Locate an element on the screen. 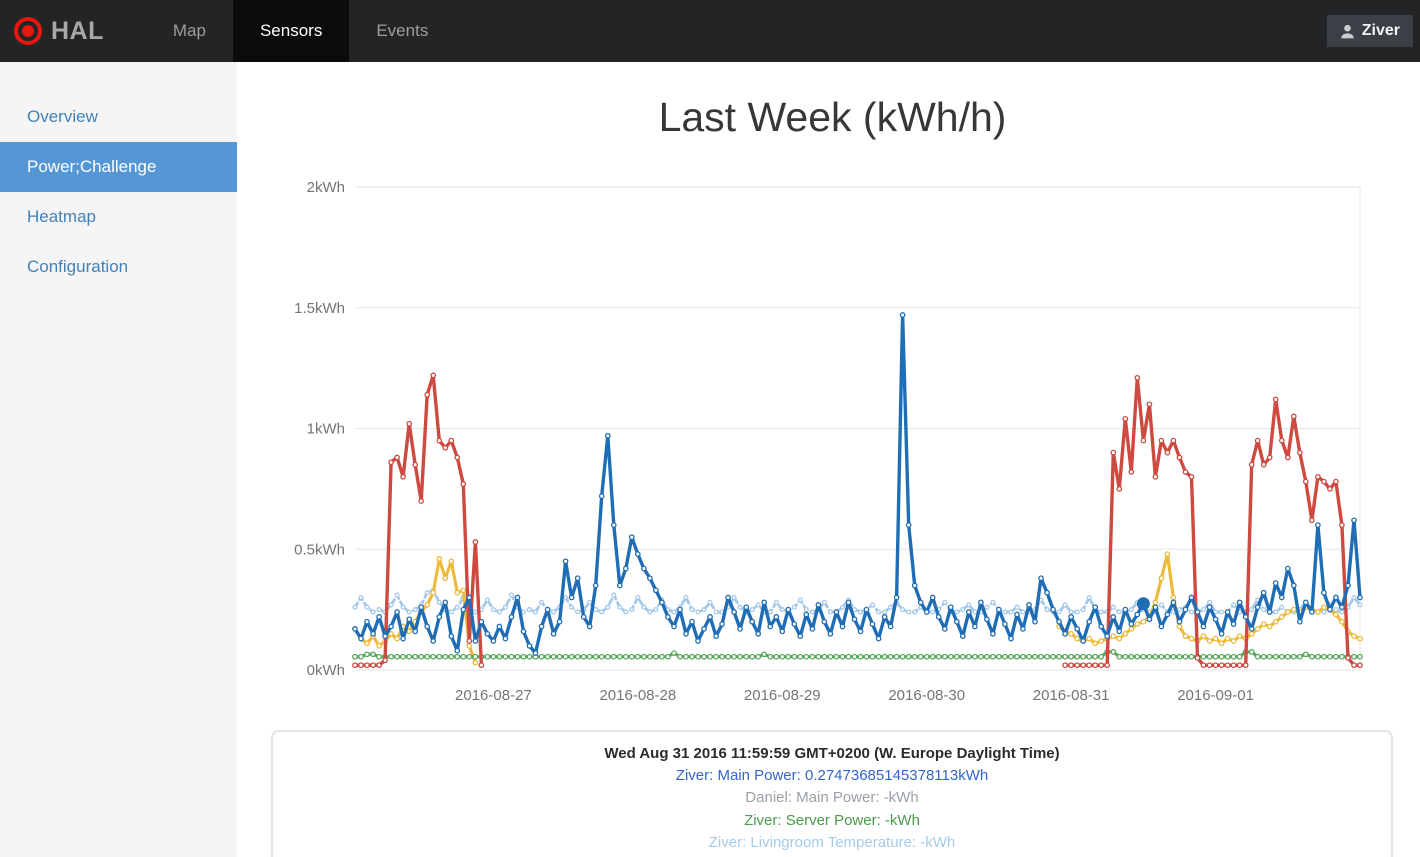  svg-text: 2kWh is located at coordinates (326, 187).